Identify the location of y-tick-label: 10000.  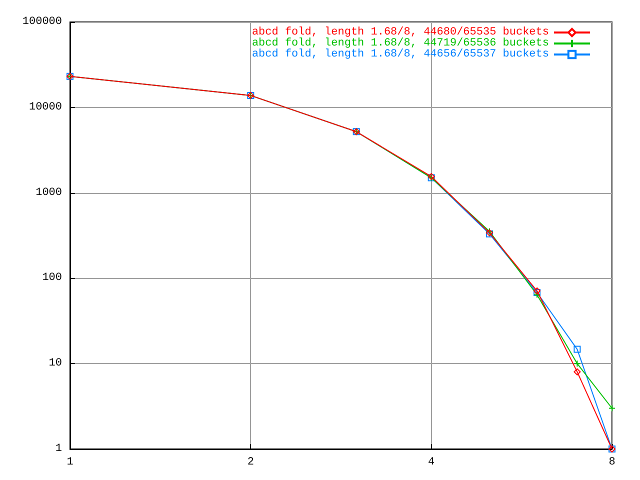
(45, 107).